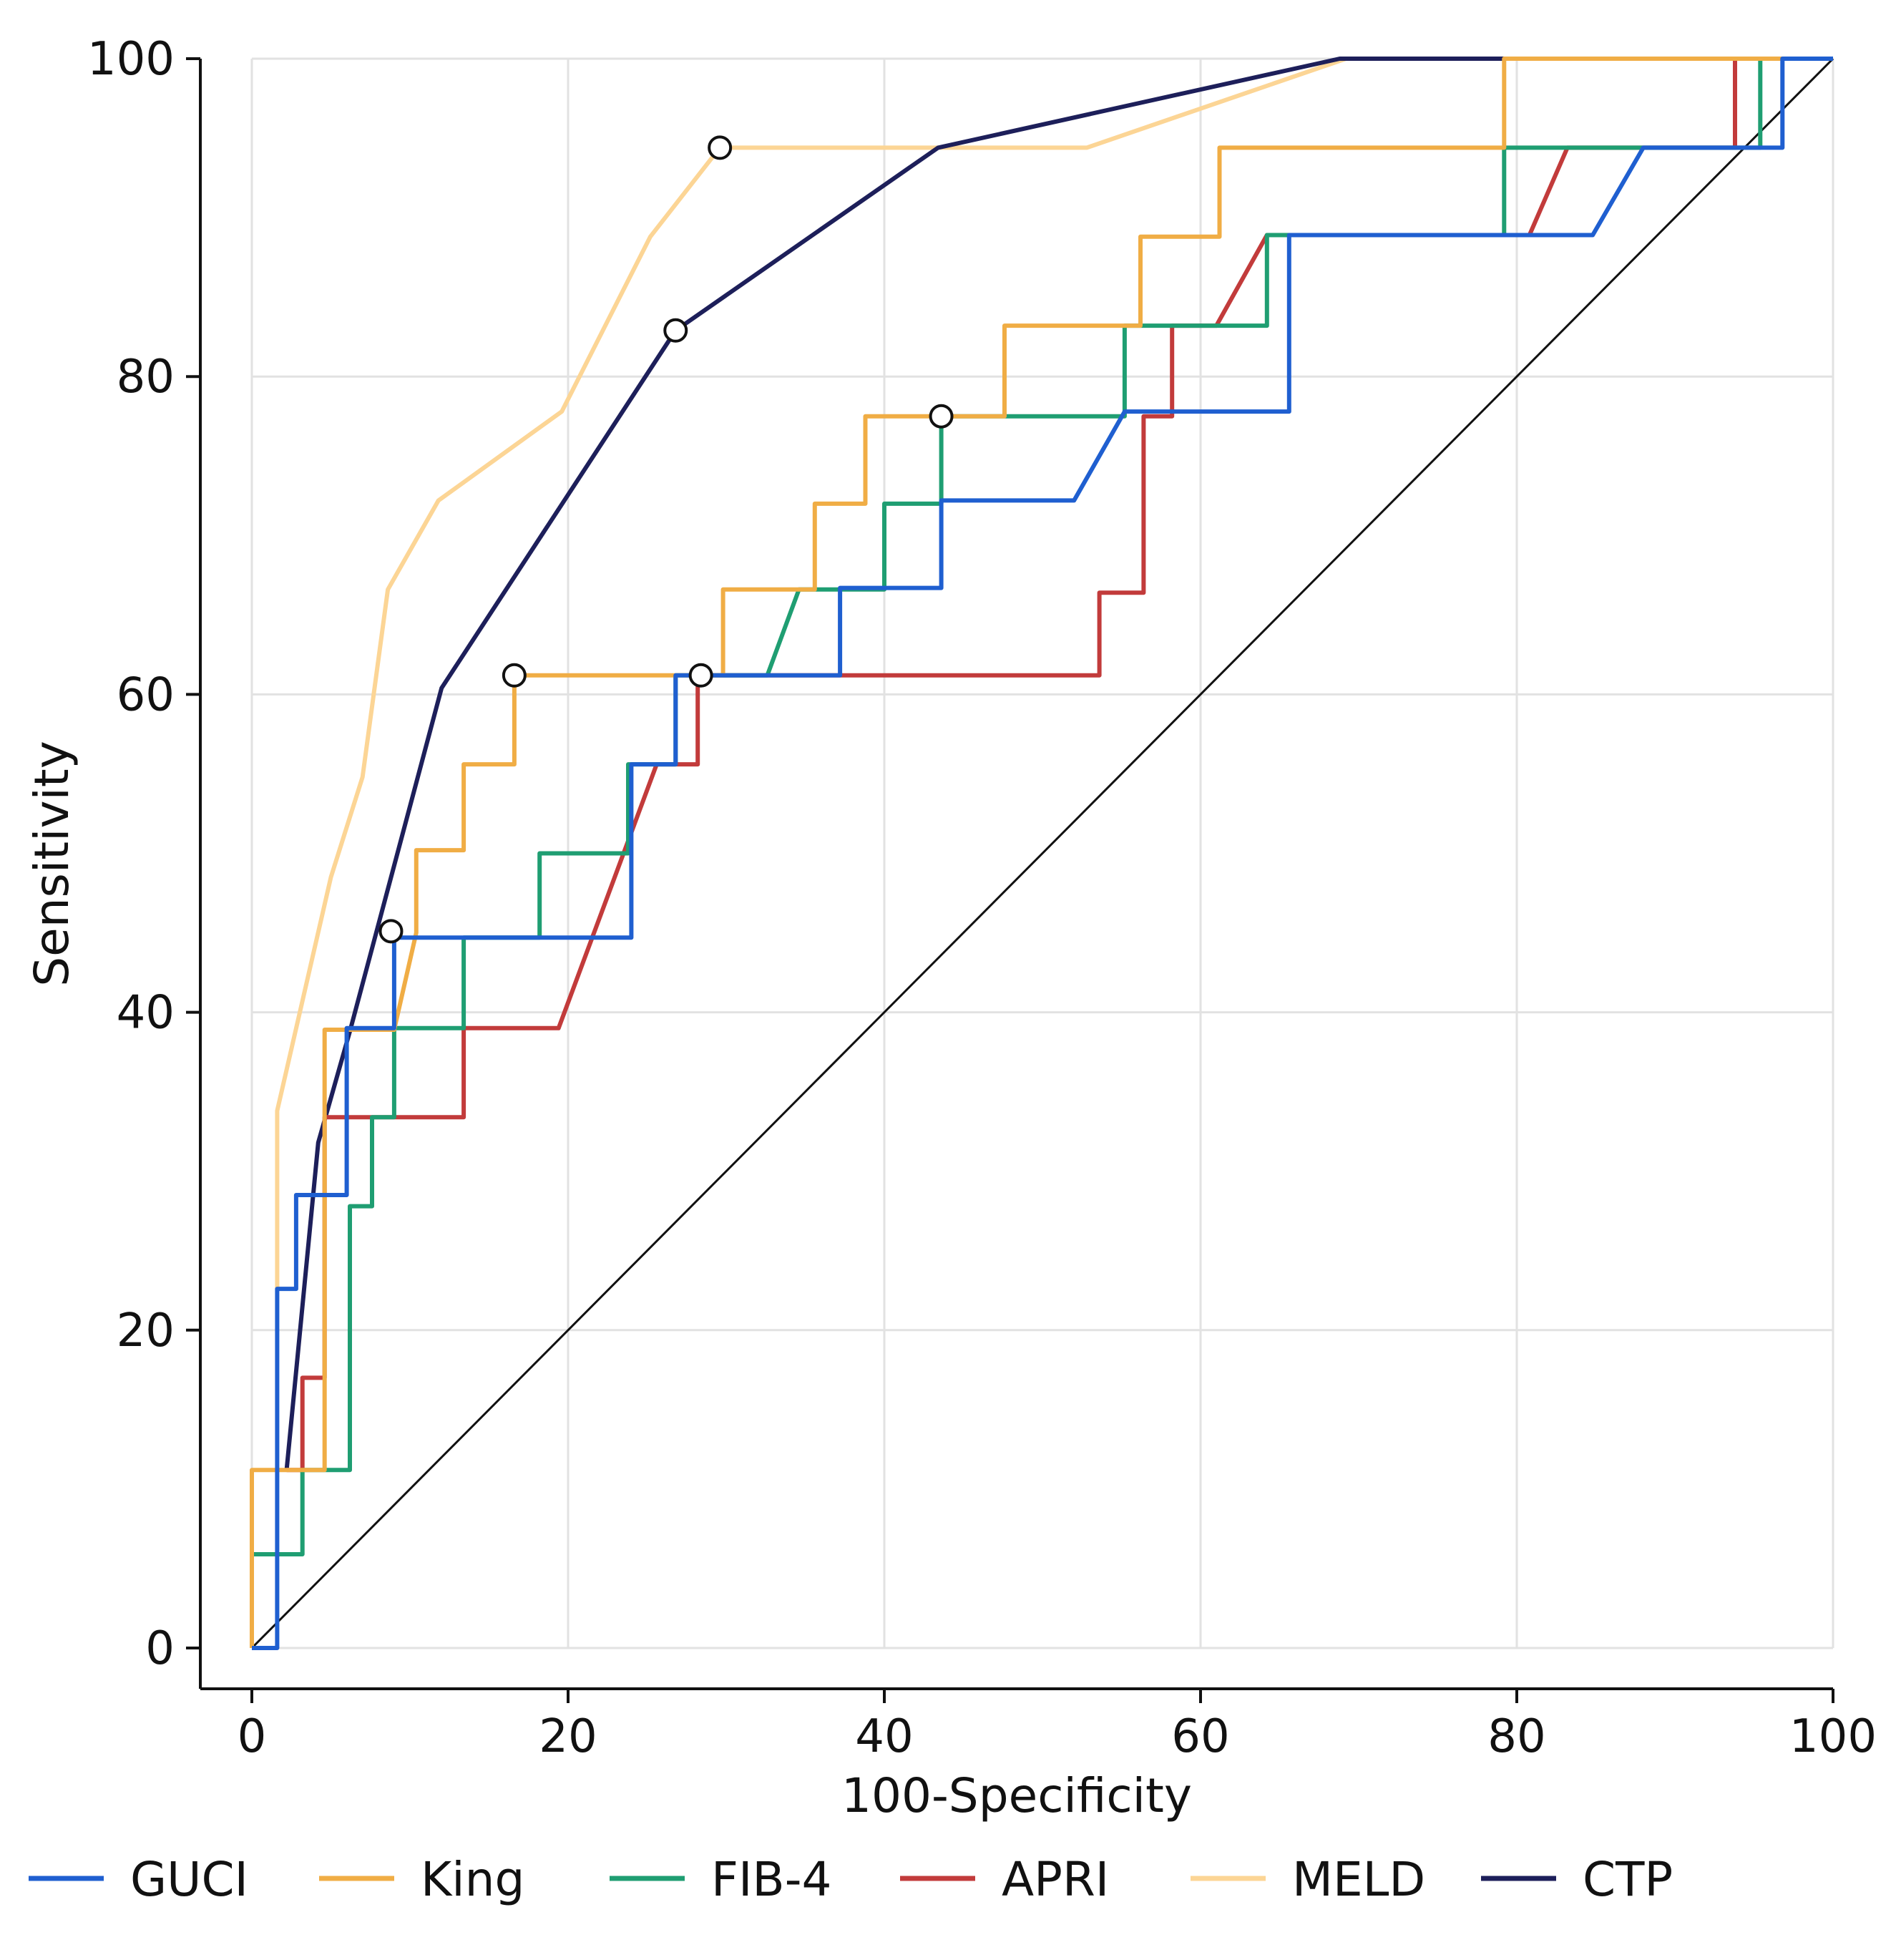 Image resolution: width=1901 pixels, height=1960 pixels. What do you see at coordinates (131, 59) in the screenshot?
I see `y-tick-label-5: 100` at bounding box center [131, 59].